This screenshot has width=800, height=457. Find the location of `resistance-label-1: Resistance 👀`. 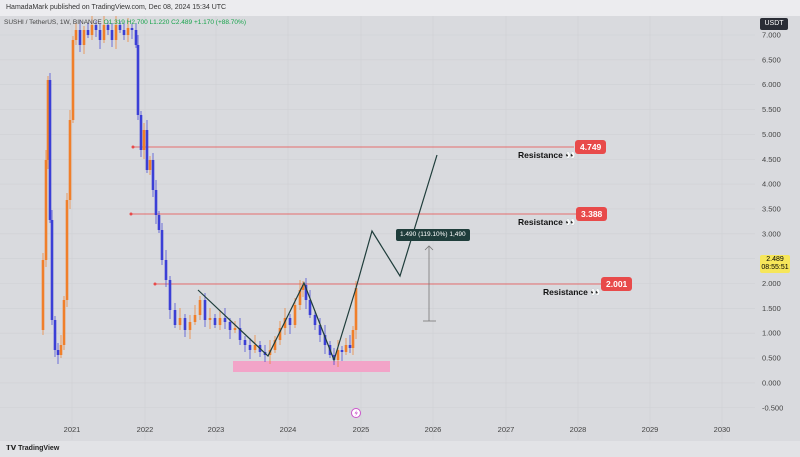

resistance-label-1: Resistance 👀 is located at coordinates (547, 155).